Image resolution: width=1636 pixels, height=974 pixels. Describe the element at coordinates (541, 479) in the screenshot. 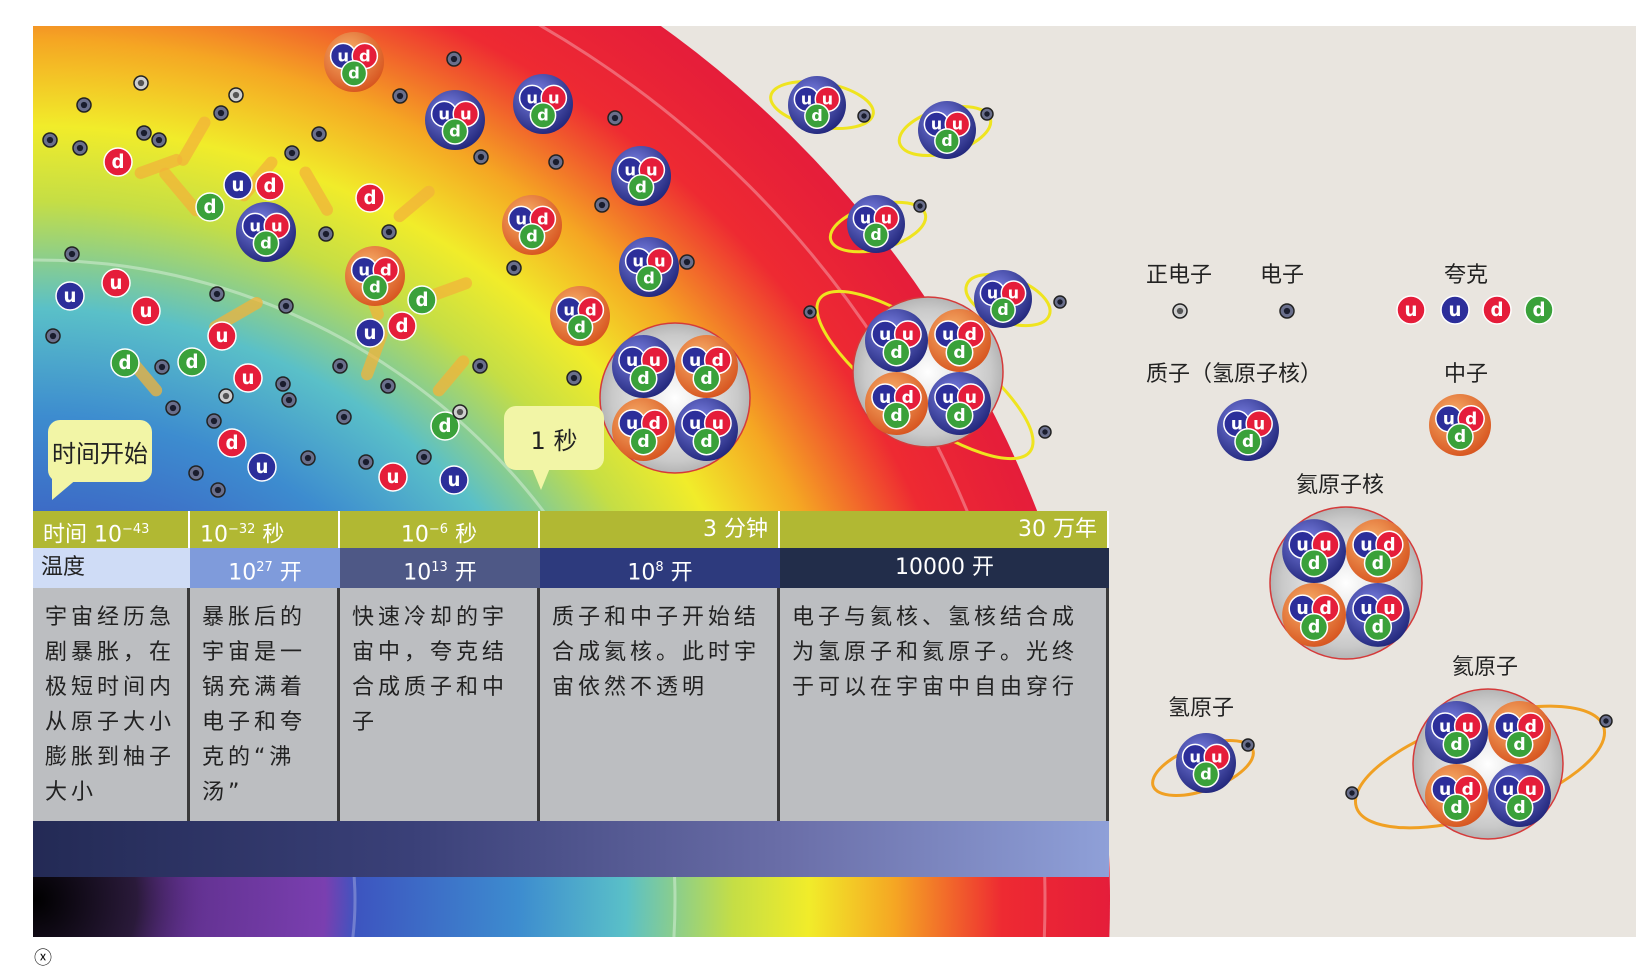

I see `callout-tail` at that location.